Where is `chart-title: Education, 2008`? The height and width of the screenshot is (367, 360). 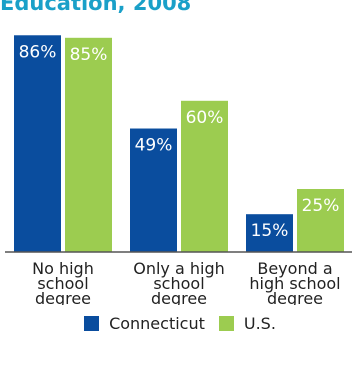 chart-title: Education, 2008 is located at coordinates (96, 7).